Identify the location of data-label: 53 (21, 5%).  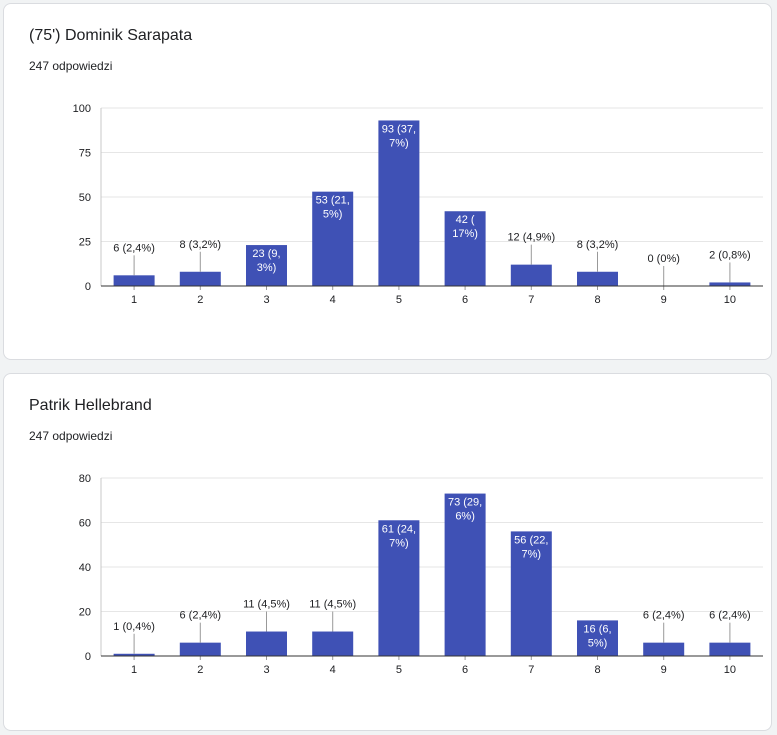
(333, 208).